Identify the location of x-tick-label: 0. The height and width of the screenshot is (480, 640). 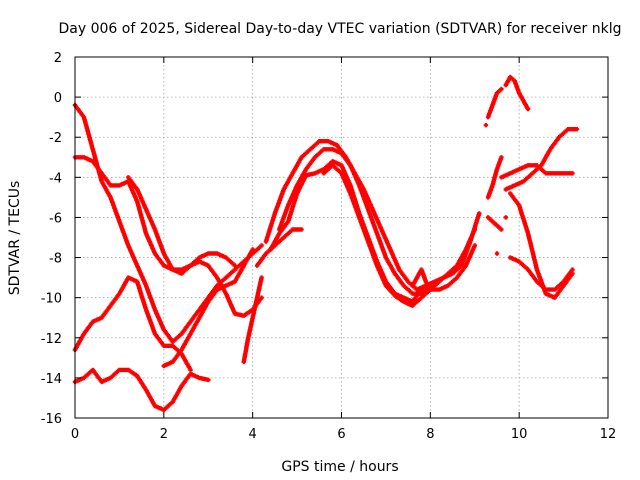
(75, 434).